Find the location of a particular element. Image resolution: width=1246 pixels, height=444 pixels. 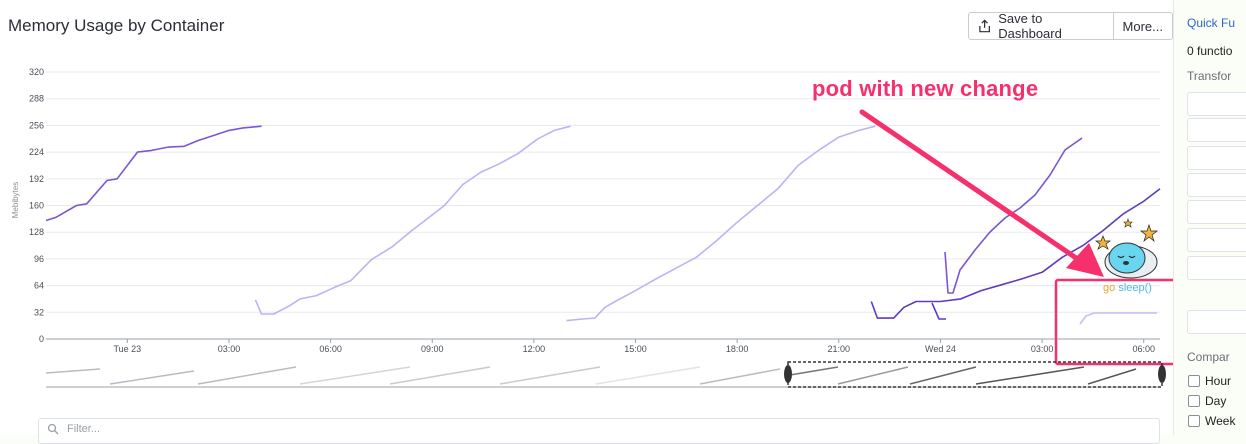

y-axis: 0 32 64 96 128 160 192 224 256 288 320 is located at coordinates (36, 205).